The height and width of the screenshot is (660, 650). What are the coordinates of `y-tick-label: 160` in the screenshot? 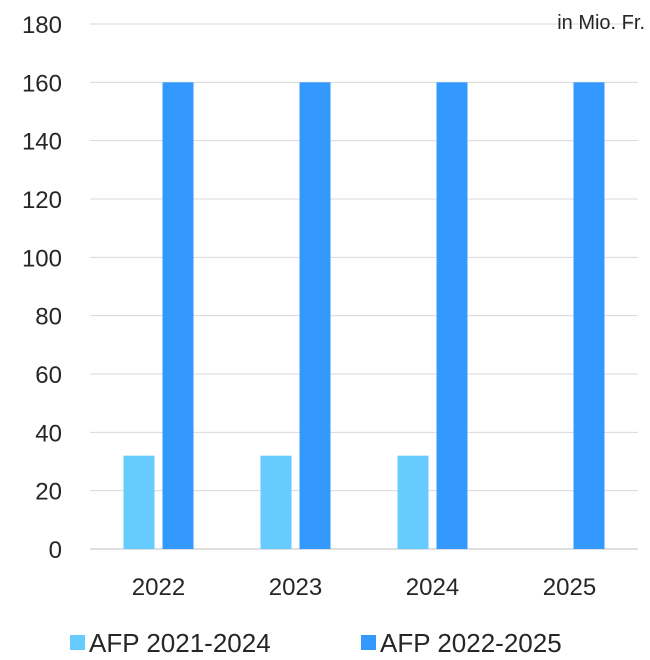 It's located at (42, 83).